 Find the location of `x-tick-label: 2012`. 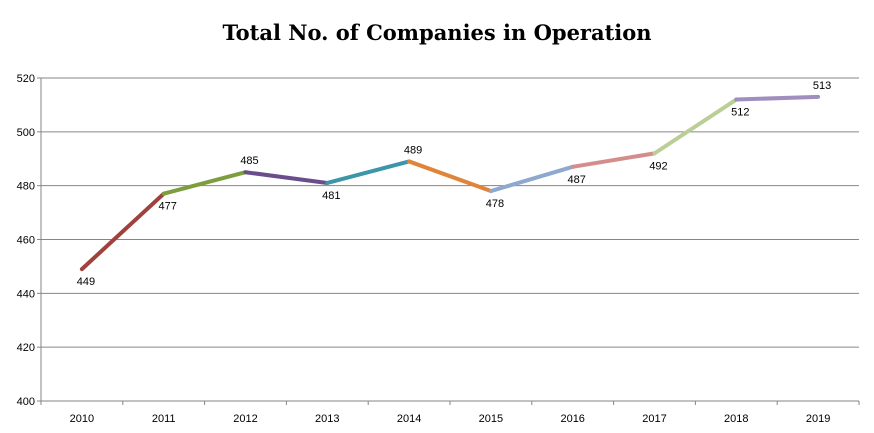

x-tick-label: 2012 is located at coordinates (245, 419).